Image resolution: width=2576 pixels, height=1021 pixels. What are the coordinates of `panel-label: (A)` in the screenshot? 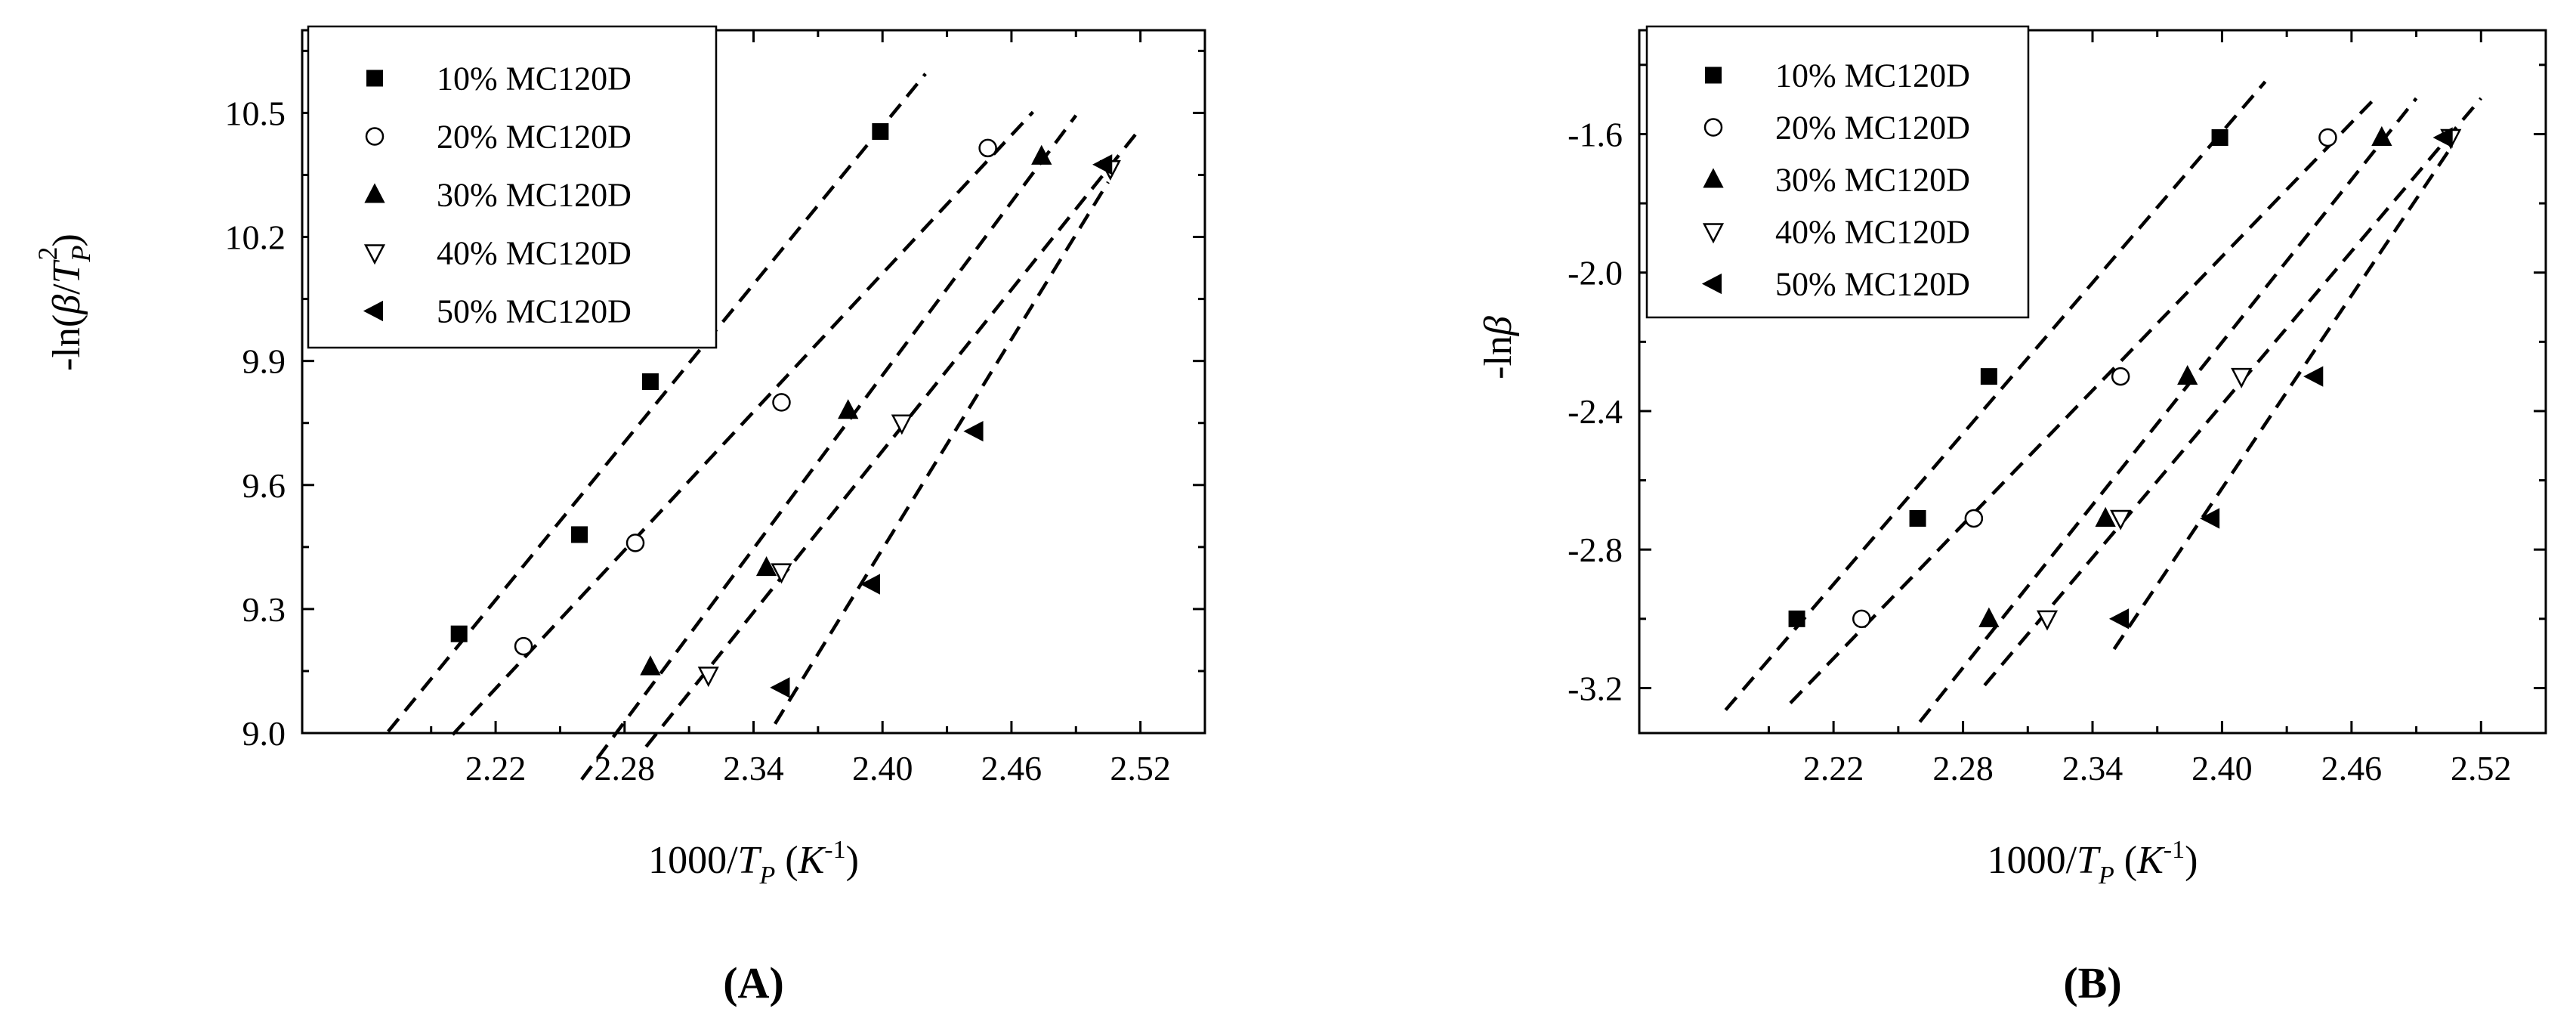 It's located at (753, 982).